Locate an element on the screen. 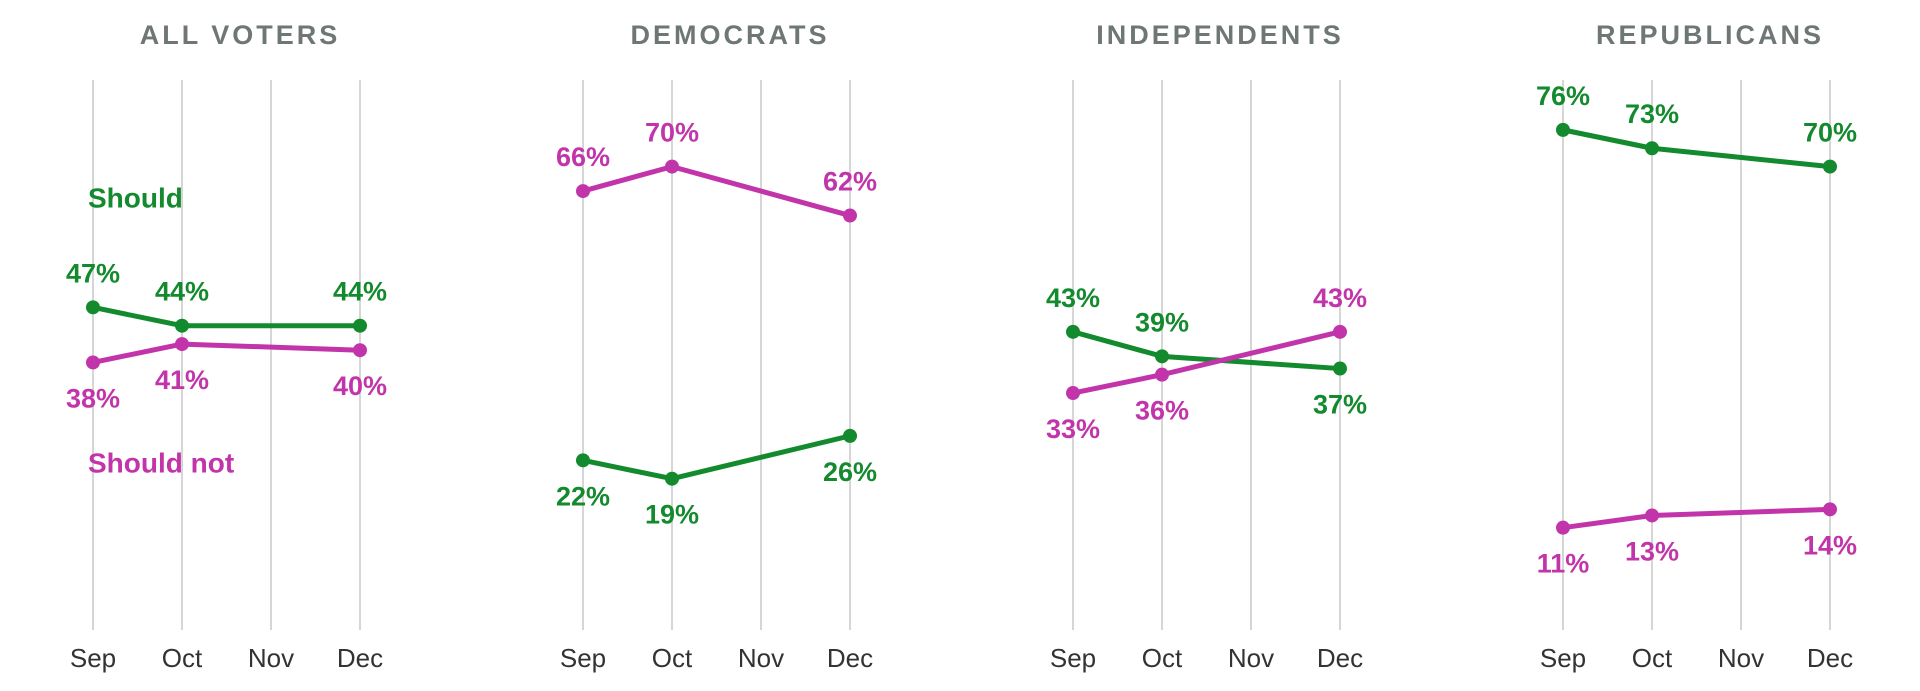 The image size is (1920, 691). data-label: 41% is located at coordinates (182, 380).